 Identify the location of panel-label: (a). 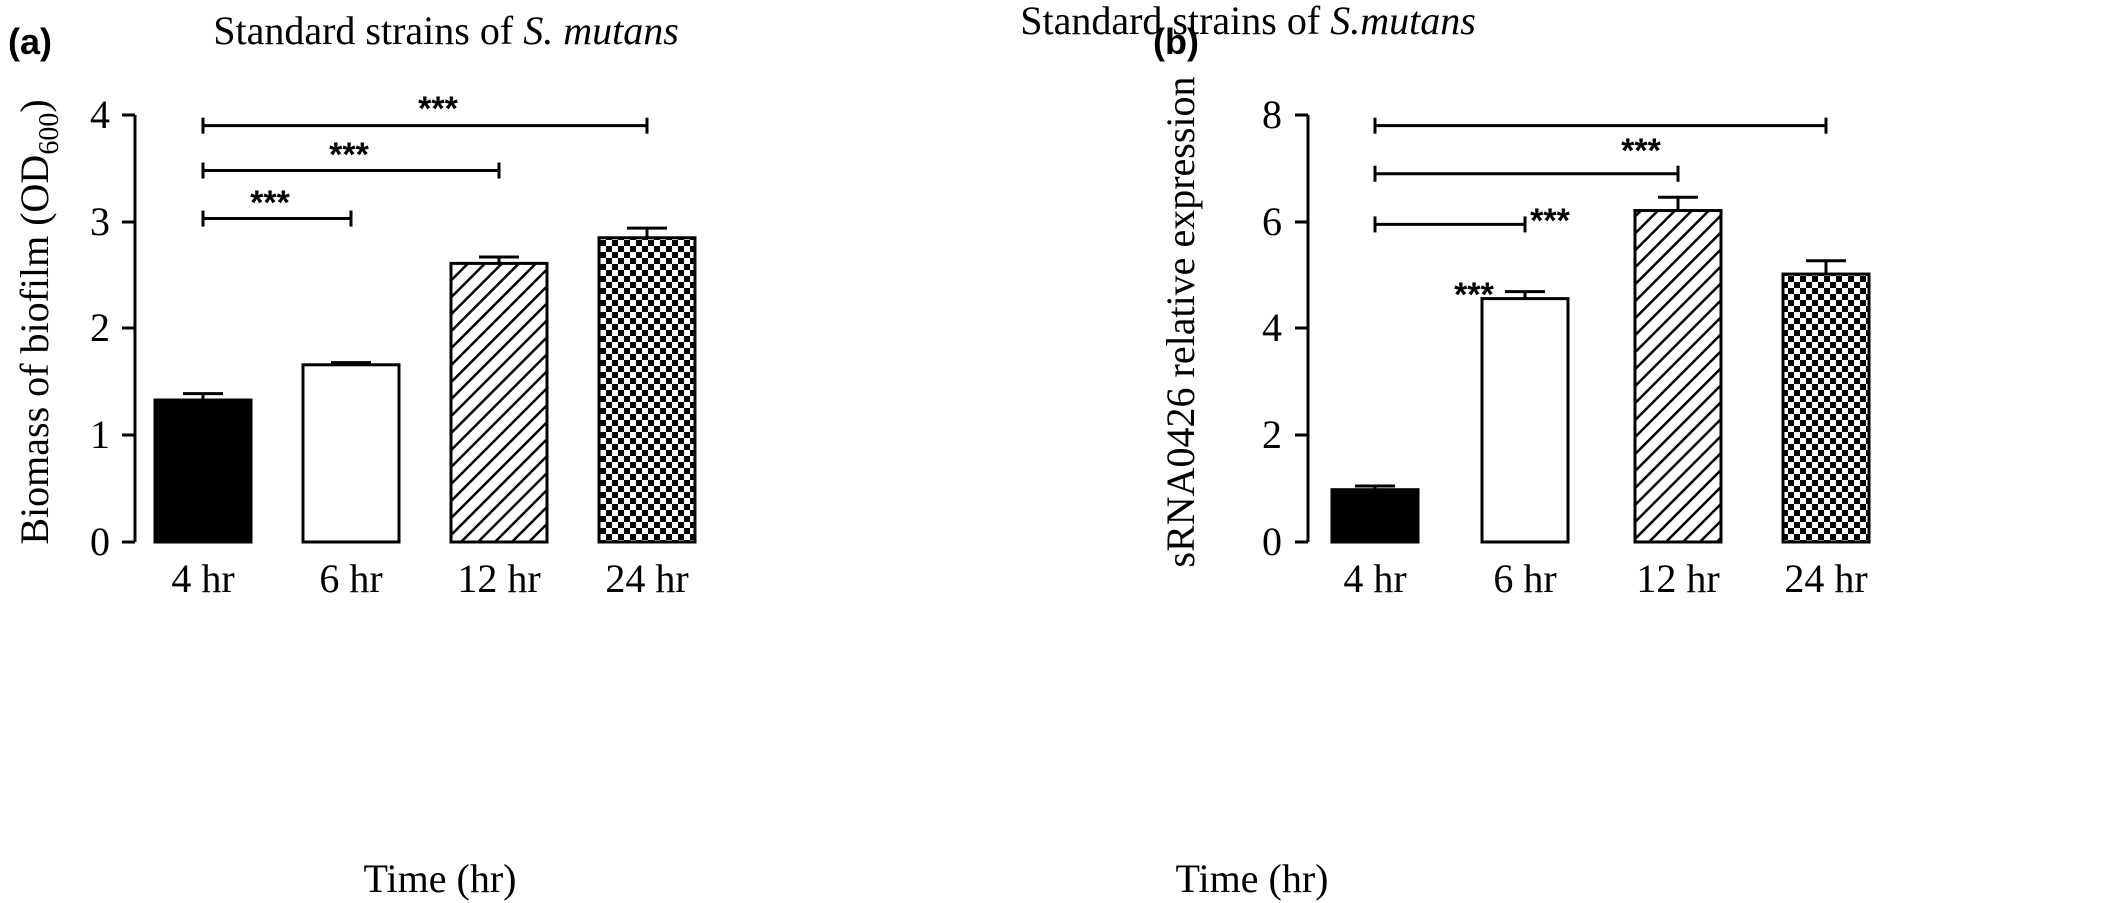
(30, 41).